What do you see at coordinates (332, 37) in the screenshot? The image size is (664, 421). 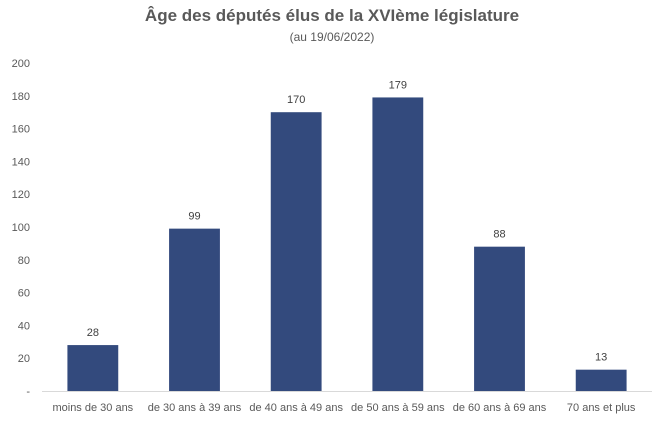 I see `chart-subtitle: (au 19/06/2022)` at bounding box center [332, 37].